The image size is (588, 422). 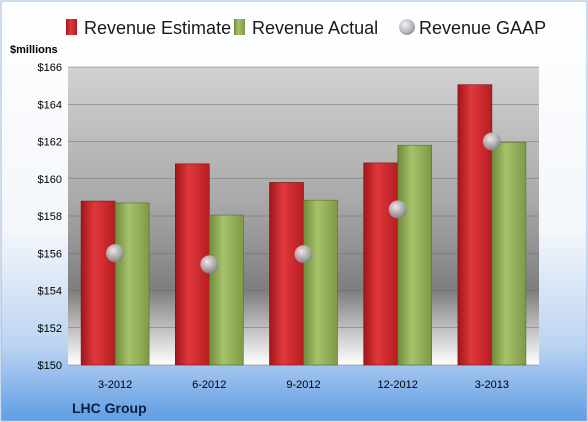 What do you see at coordinates (315, 28) in the screenshot?
I see `legend-label-revenue-actual: Revenue Actual` at bounding box center [315, 28].